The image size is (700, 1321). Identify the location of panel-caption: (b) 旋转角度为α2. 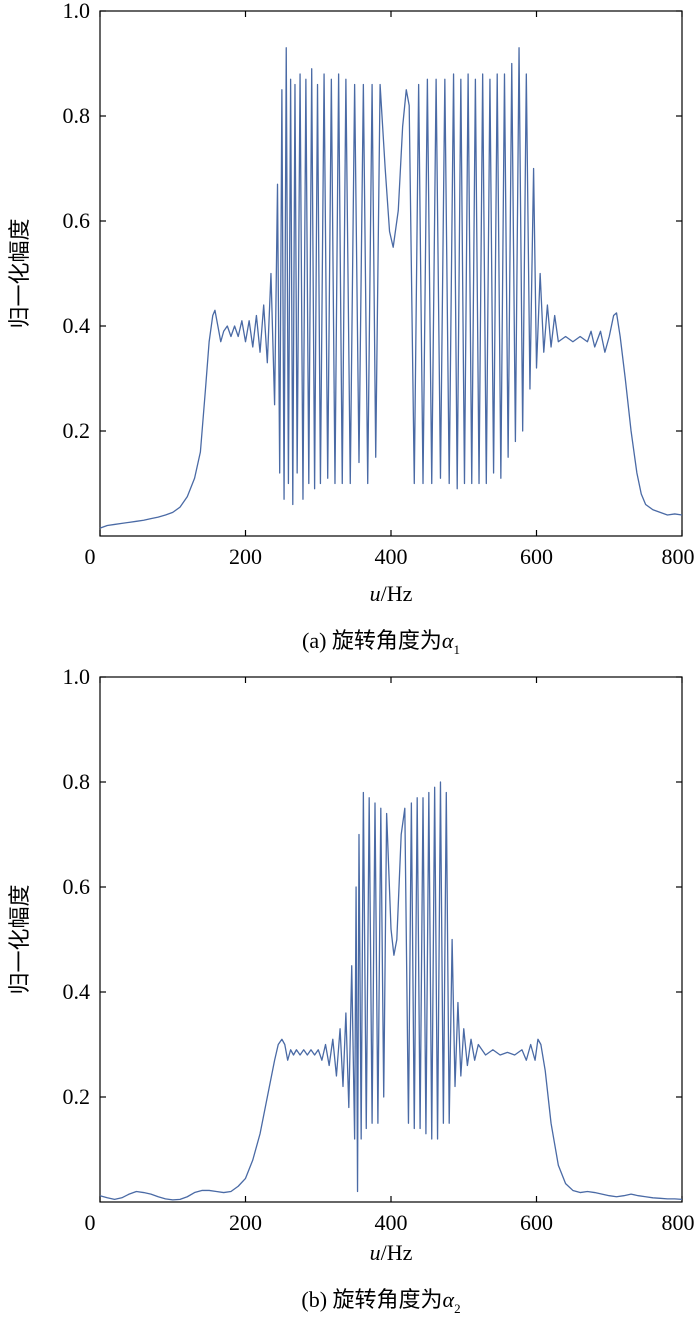
(380, 1301).